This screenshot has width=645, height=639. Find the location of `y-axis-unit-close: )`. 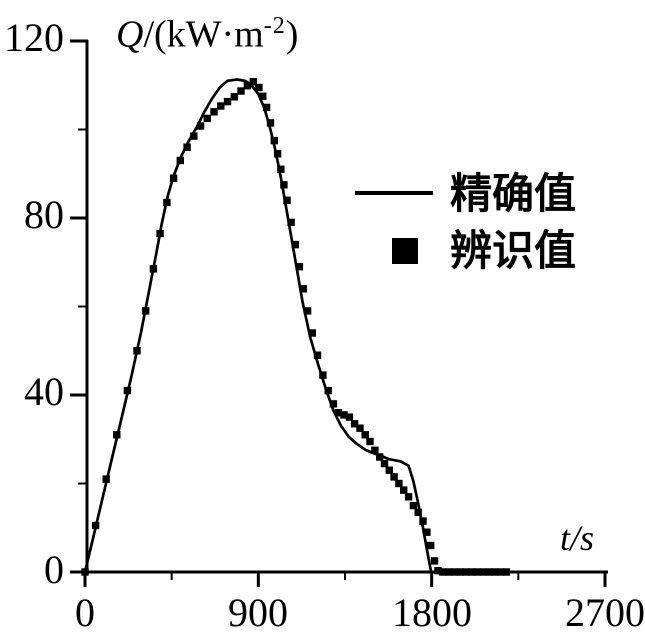

y-axis-unit-close: ) is located at coordinates (292, 34).